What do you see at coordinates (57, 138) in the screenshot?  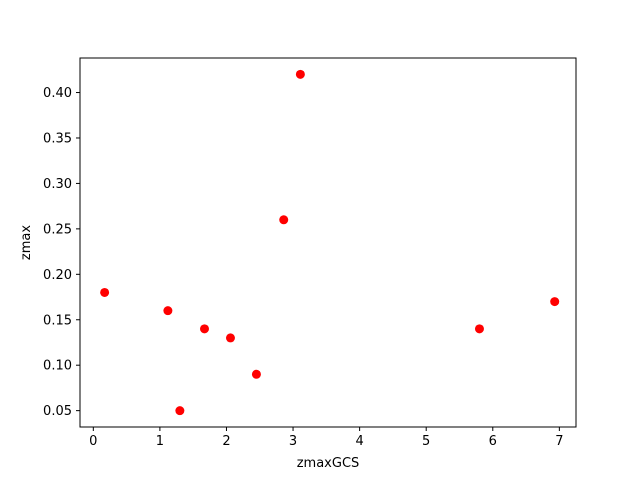 I see `y-tick-label: 0.35` at bounding box center [57, 138].